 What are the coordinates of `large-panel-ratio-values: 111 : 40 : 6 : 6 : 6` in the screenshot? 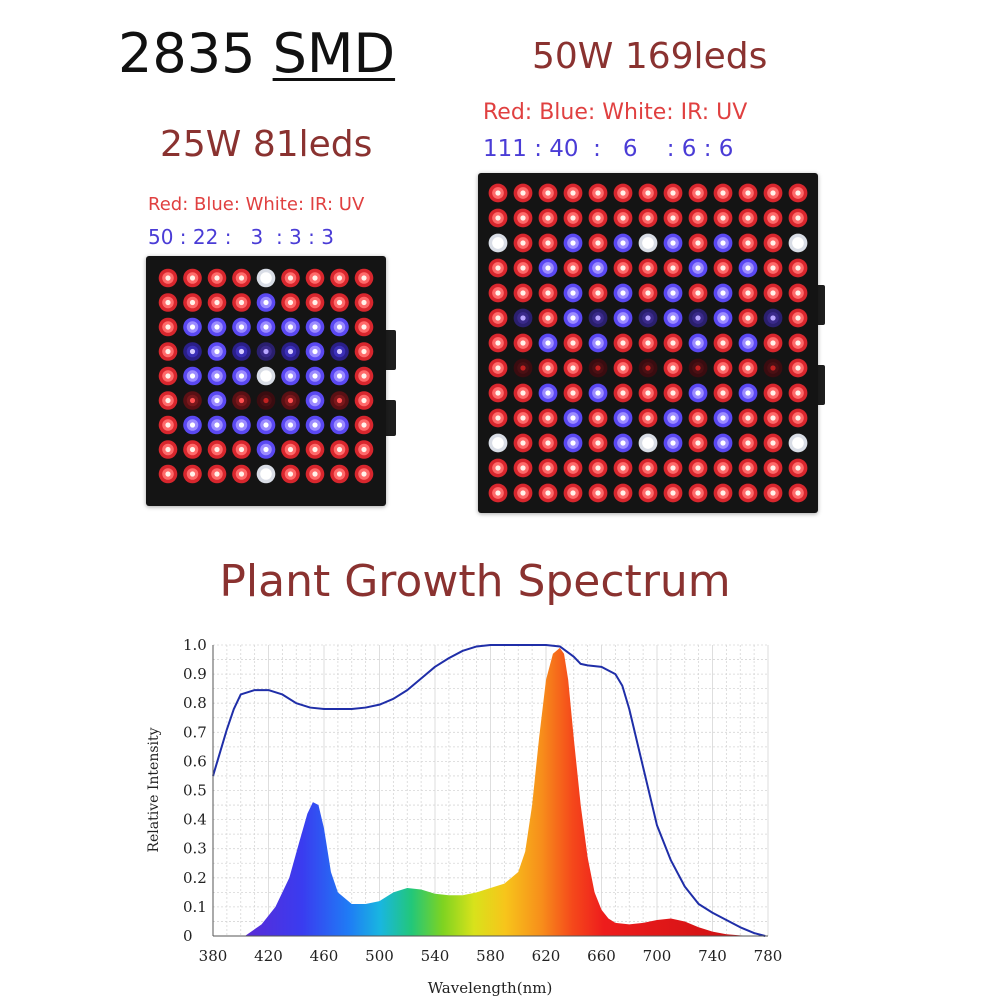 It's located at (608, 149).